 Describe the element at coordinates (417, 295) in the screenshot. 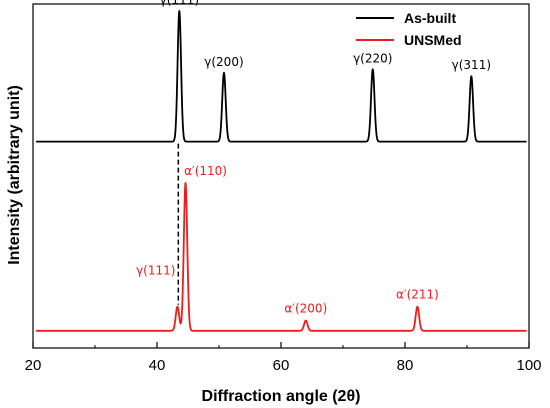

I see `peak-label: α′(211)` at that location.